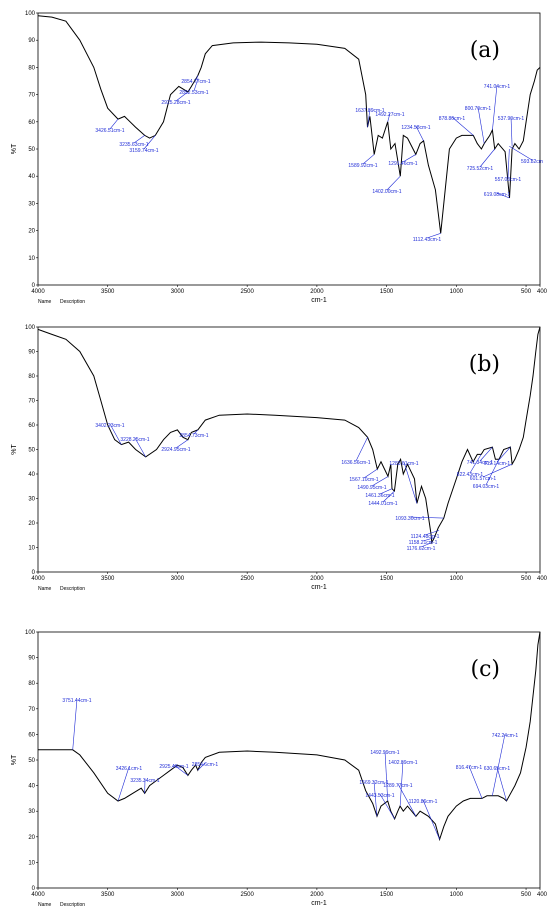 Image resolution: width=550 pixels, height=915 pixels. What do you see at coordinates (30, 14) in the screenshot?
I see `y-tick-label: 100` at bounding box center [30, 14].